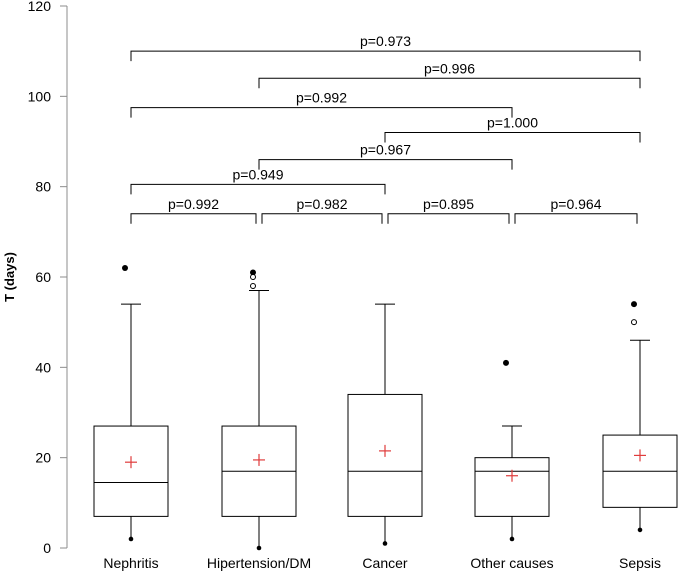 Image resolution: width=680 pixels, height=576 pixels. Describe the element at coordinates (130, 563) in the screenshot. I see `x-category-label: Nephritis` at that location.